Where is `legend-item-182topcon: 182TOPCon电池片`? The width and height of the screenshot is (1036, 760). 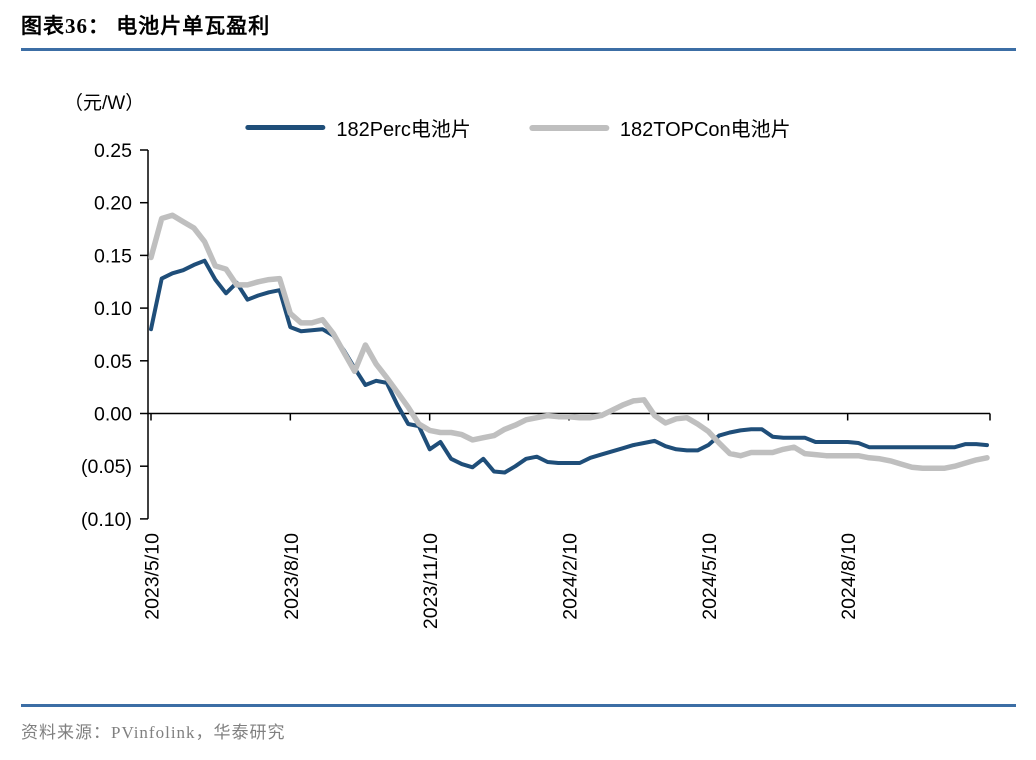 legend-item-182topcon: 182TOPCon电池片 is located at coordinates (659, 127).